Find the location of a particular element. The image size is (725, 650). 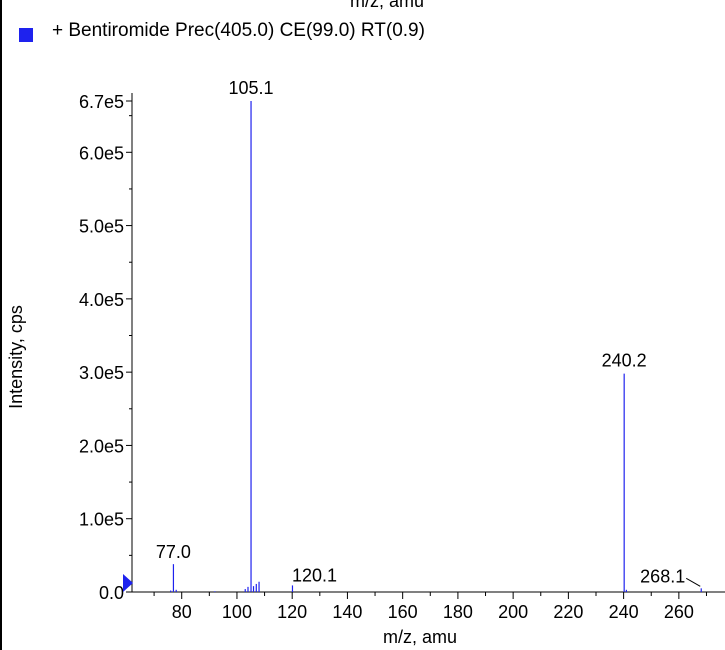

previous-plot-x-axis-label: m/z, amu is located at coordinates (387, 5).